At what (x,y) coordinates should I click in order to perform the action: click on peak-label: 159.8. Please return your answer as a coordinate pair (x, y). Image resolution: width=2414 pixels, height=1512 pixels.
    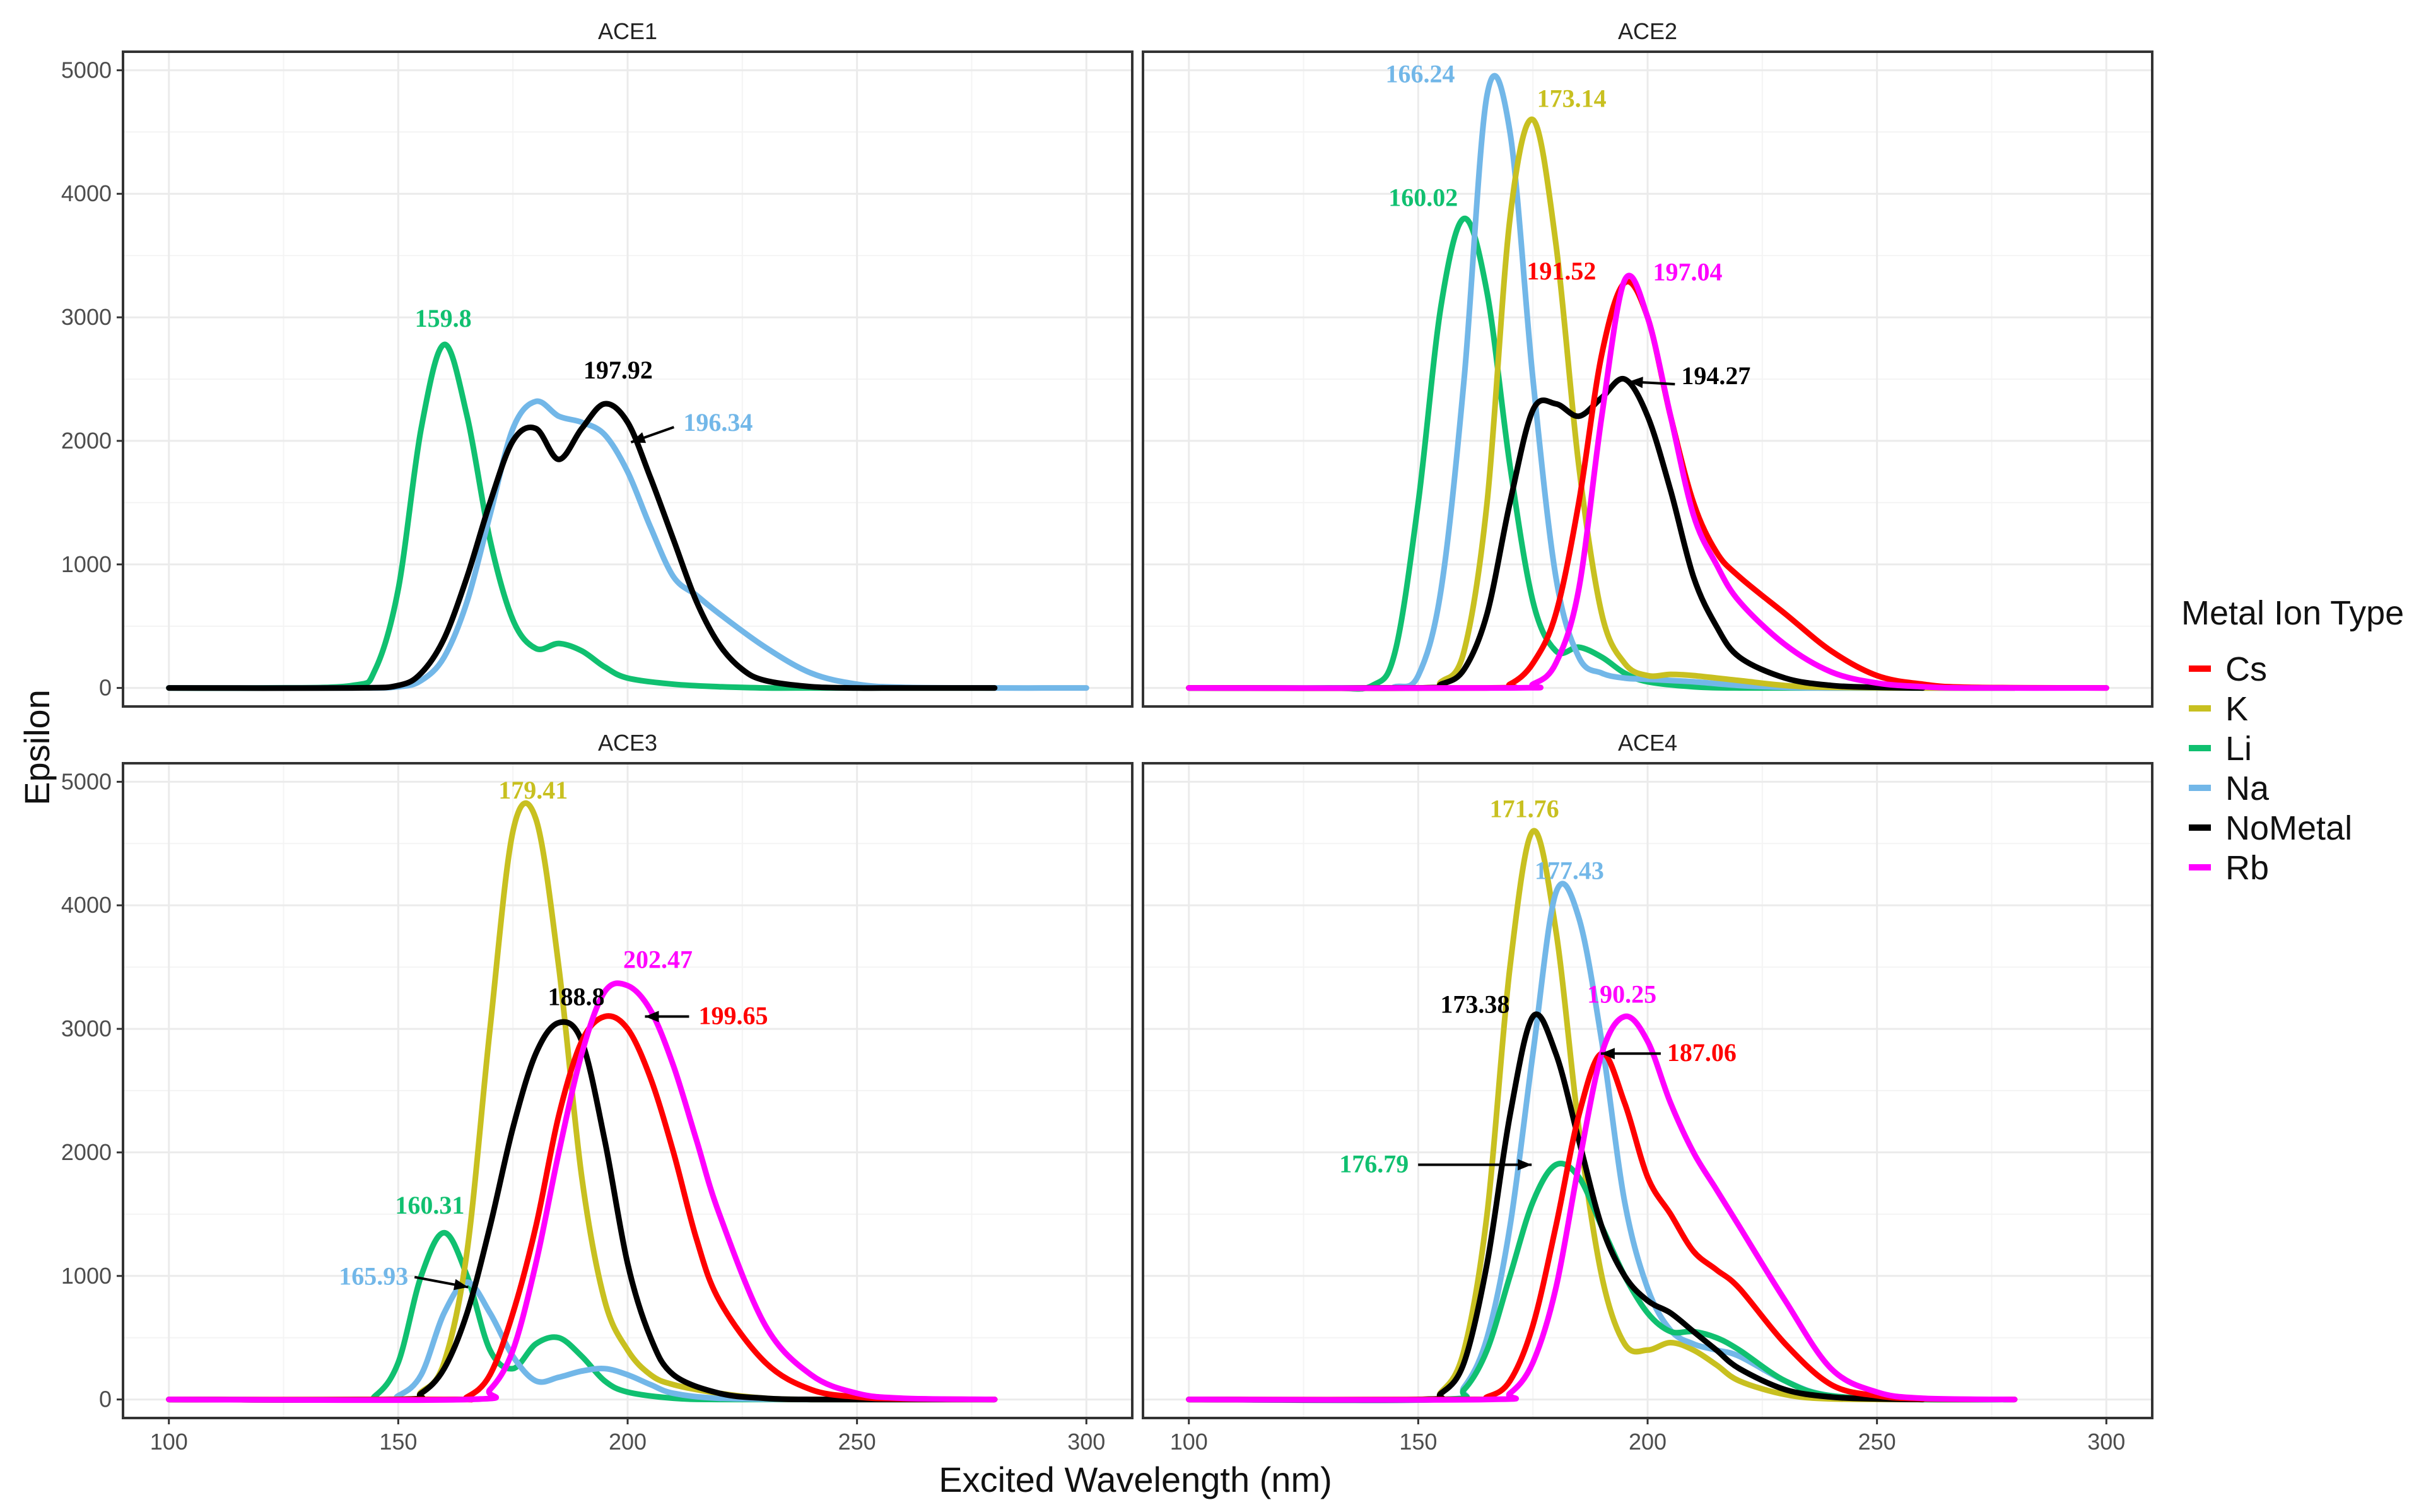
    Looking at the image, I should click on (443, 318).